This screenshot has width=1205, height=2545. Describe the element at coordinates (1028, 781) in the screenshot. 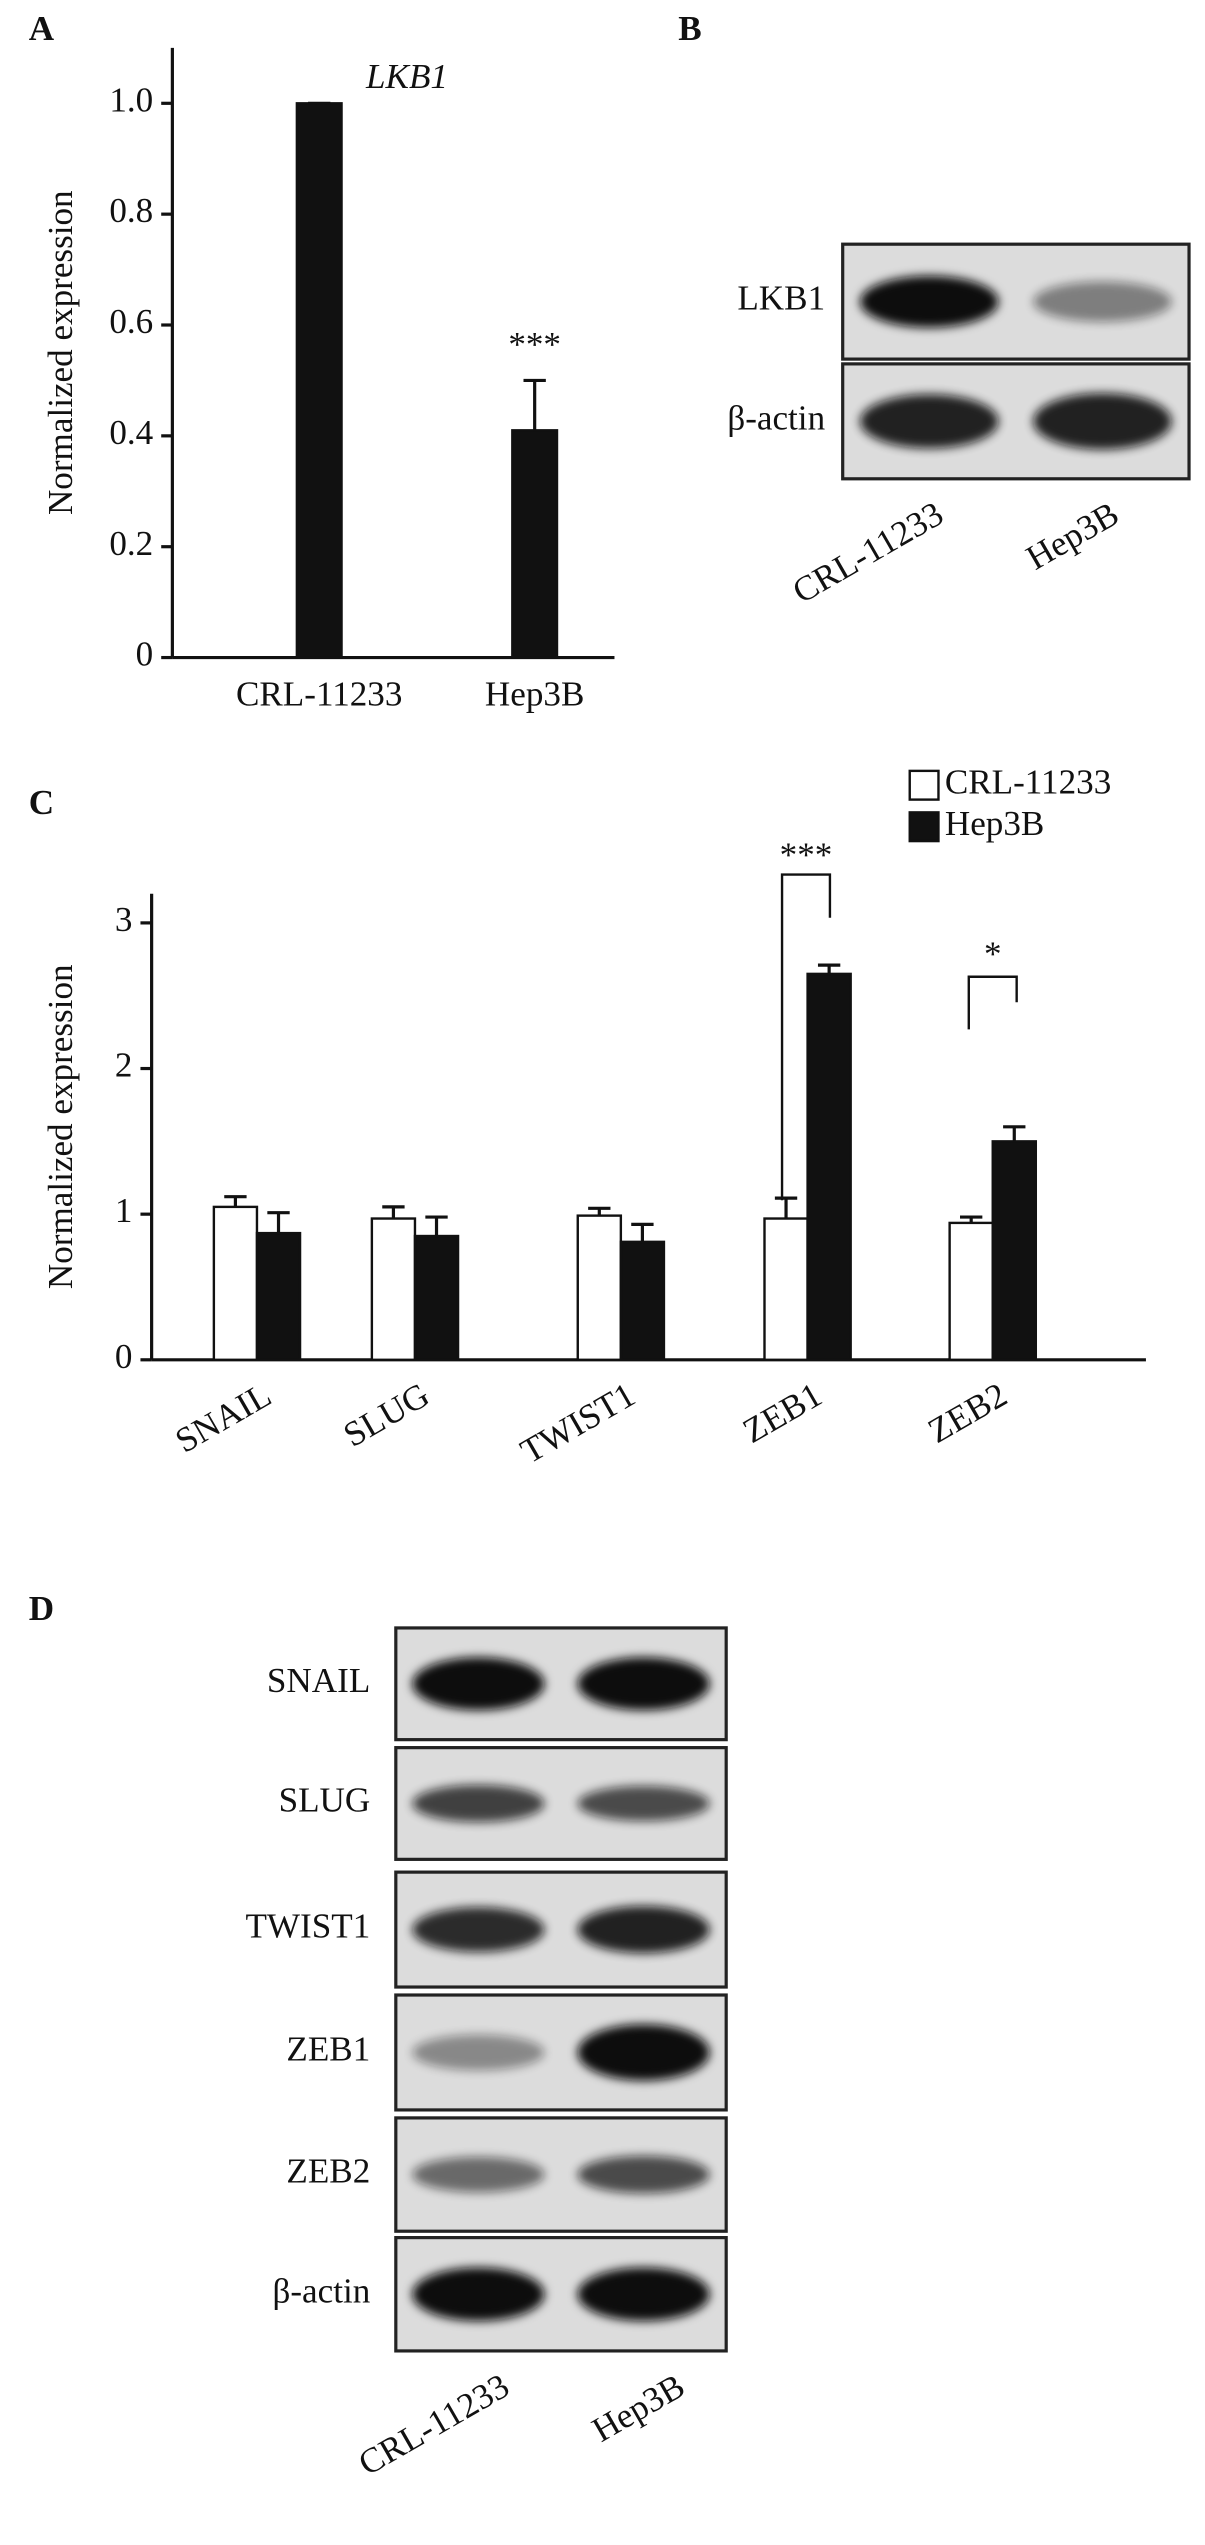

I see `legend-label: CRL-11233` at that location.